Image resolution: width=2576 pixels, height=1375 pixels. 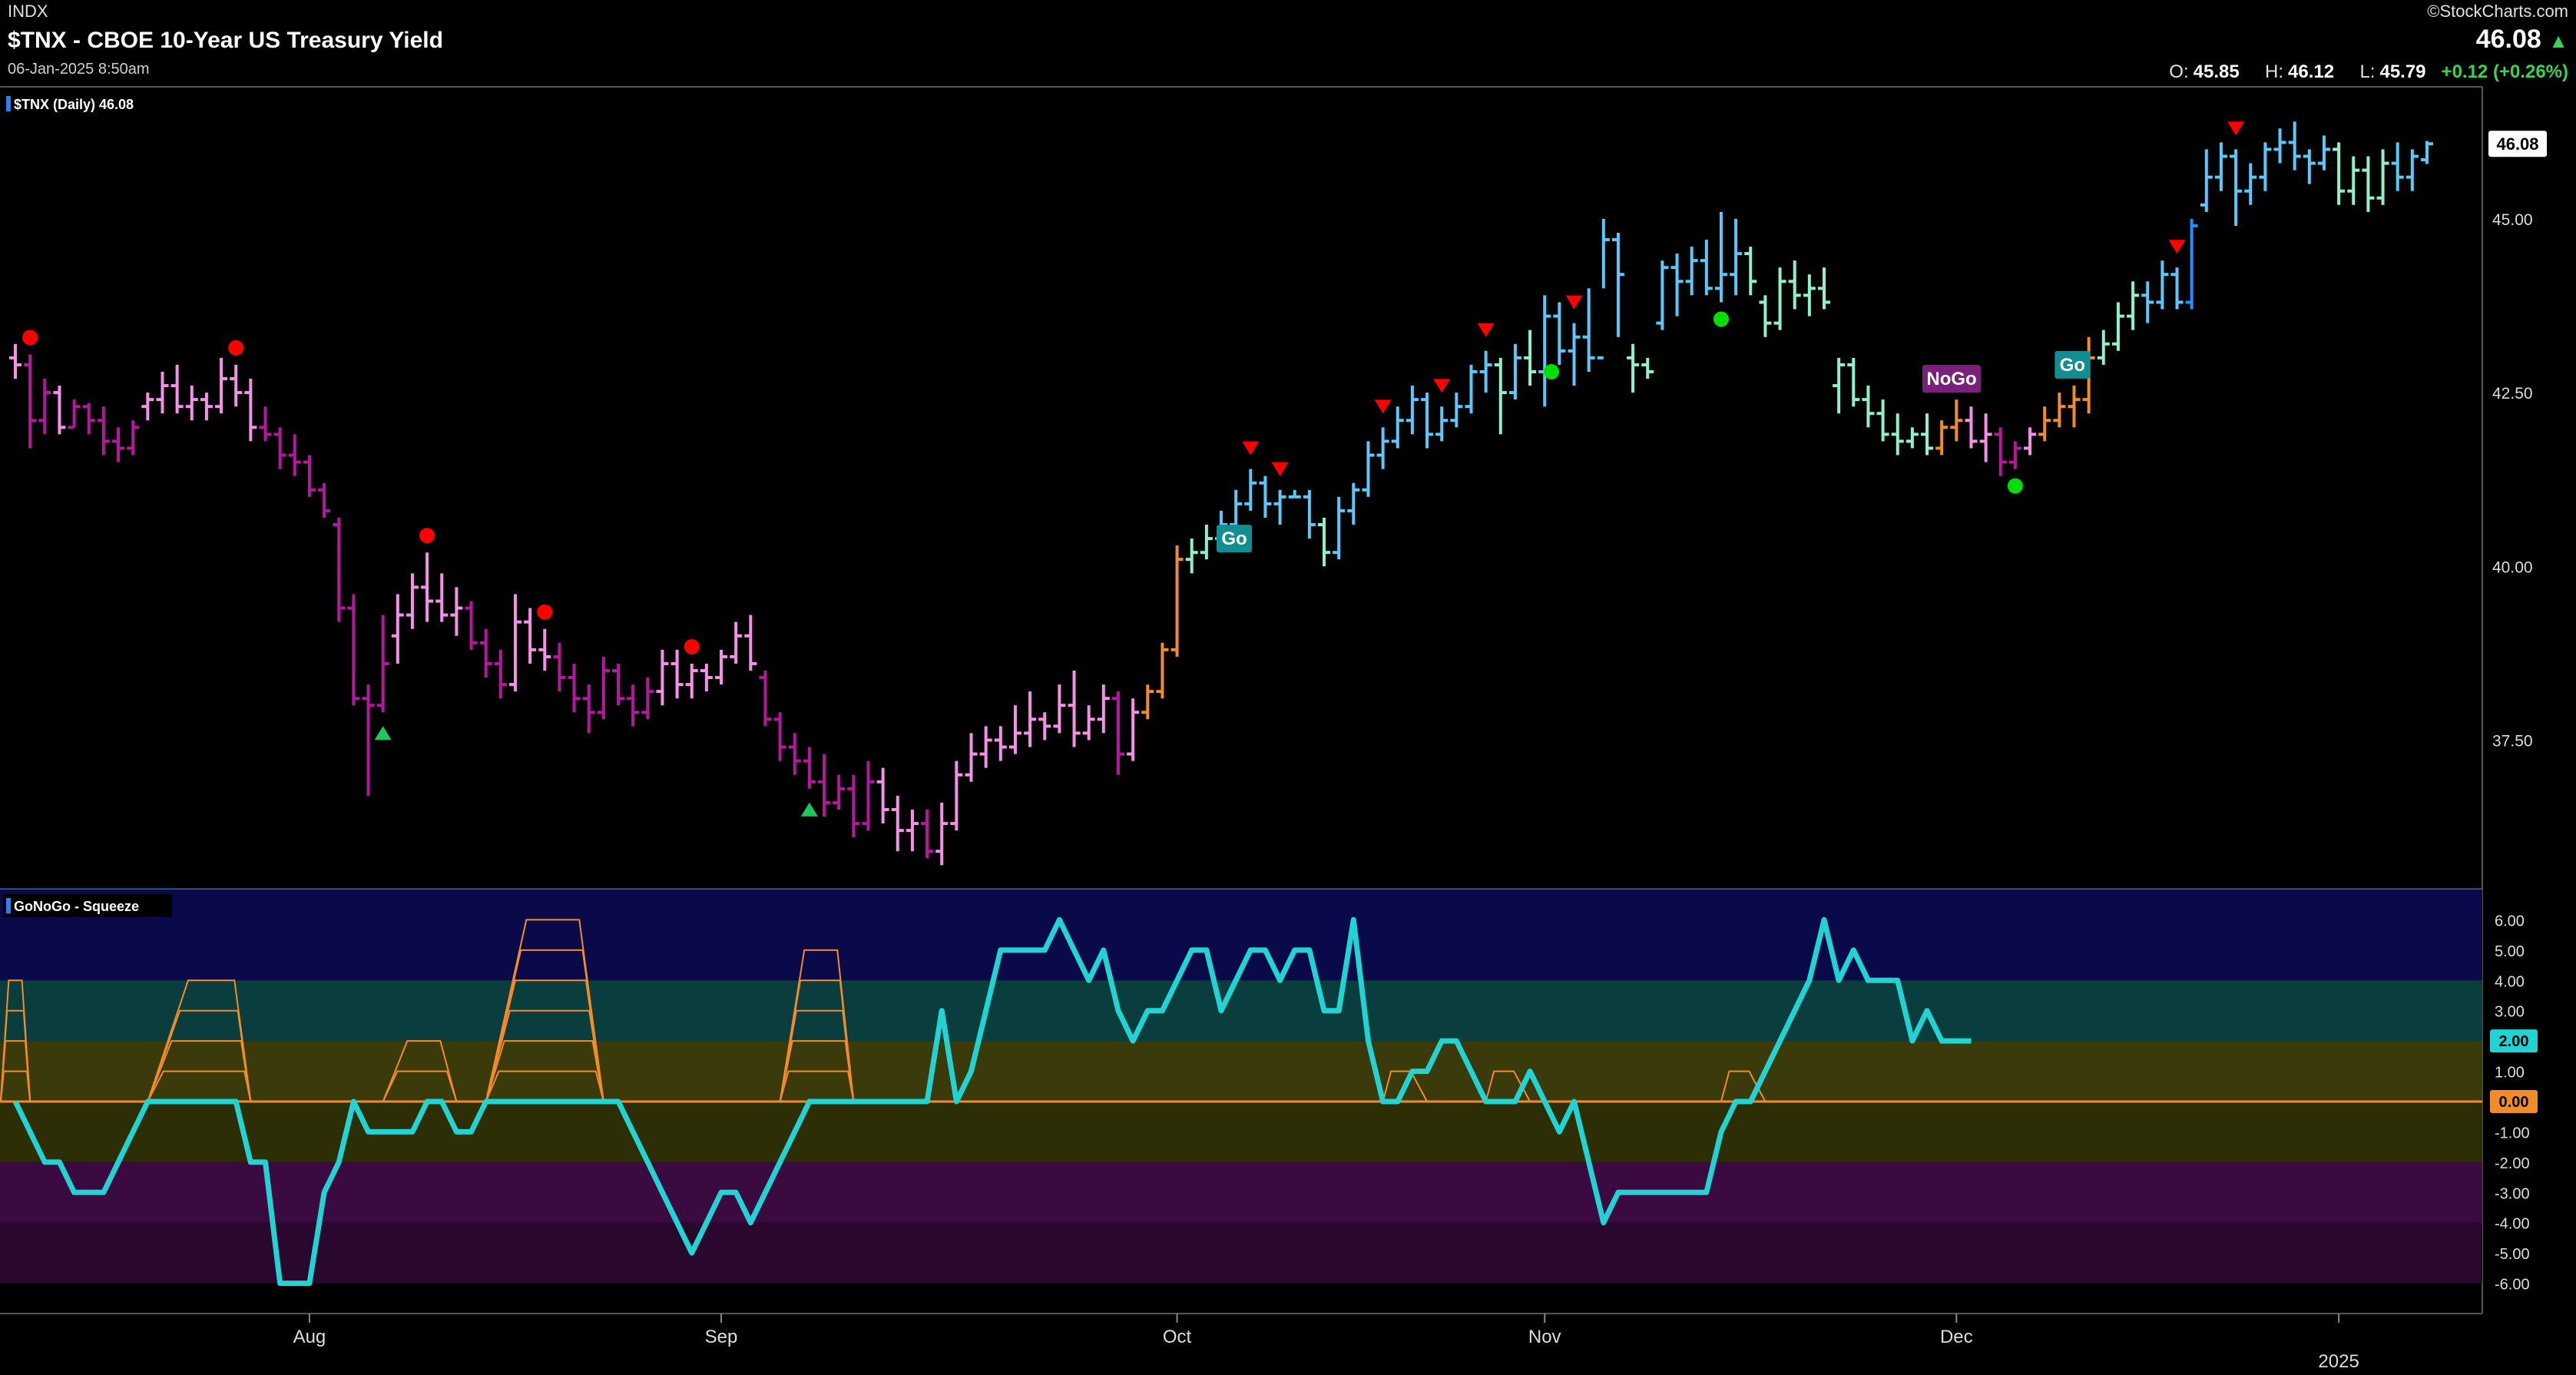 I want to click on price-tick-label: 45.00, so click(x=2512, y=220).